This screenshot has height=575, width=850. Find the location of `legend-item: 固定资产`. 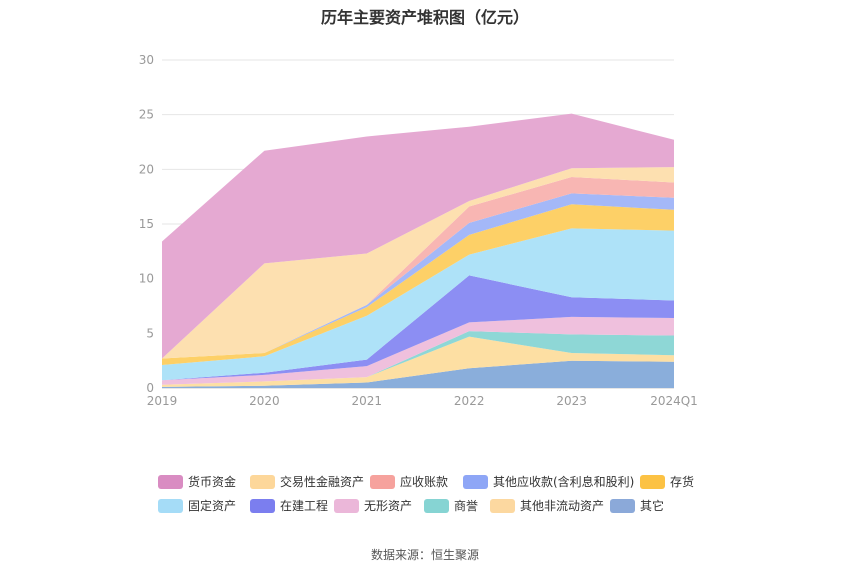

legend-item: 固定资产 is located at coordinates (197, 505).